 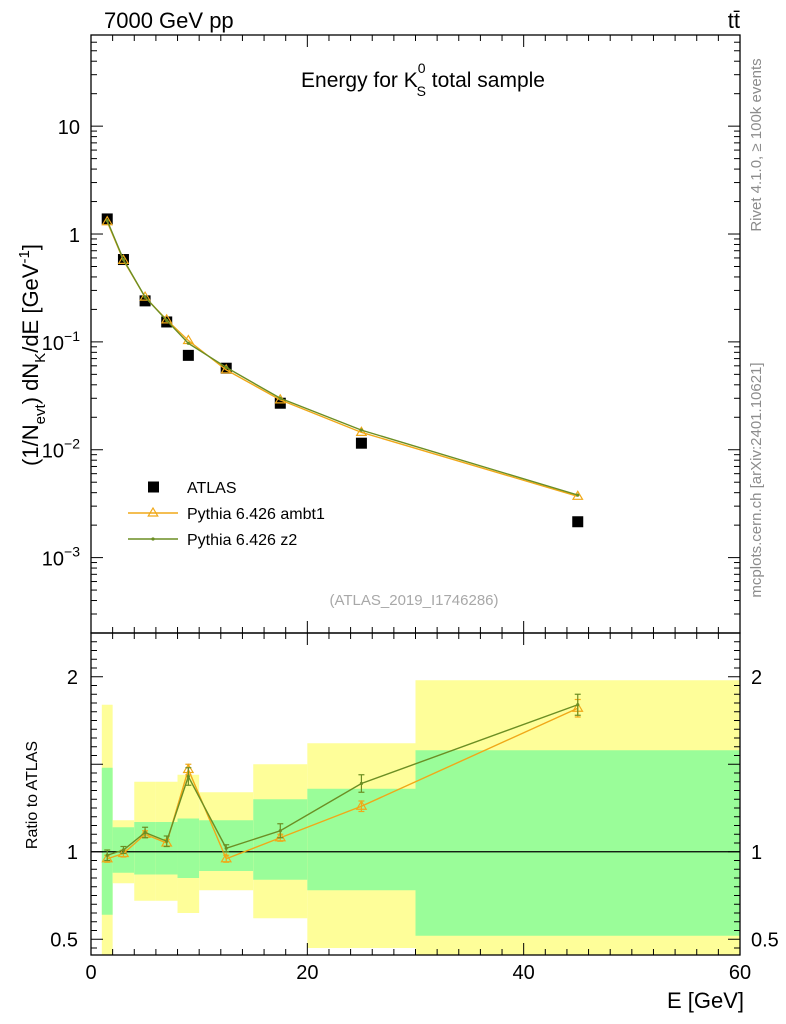 What do you see at coordinates (153, 487) in the screenshot?
I see `legend-marker-atlas` at bounding box center [153, 487].